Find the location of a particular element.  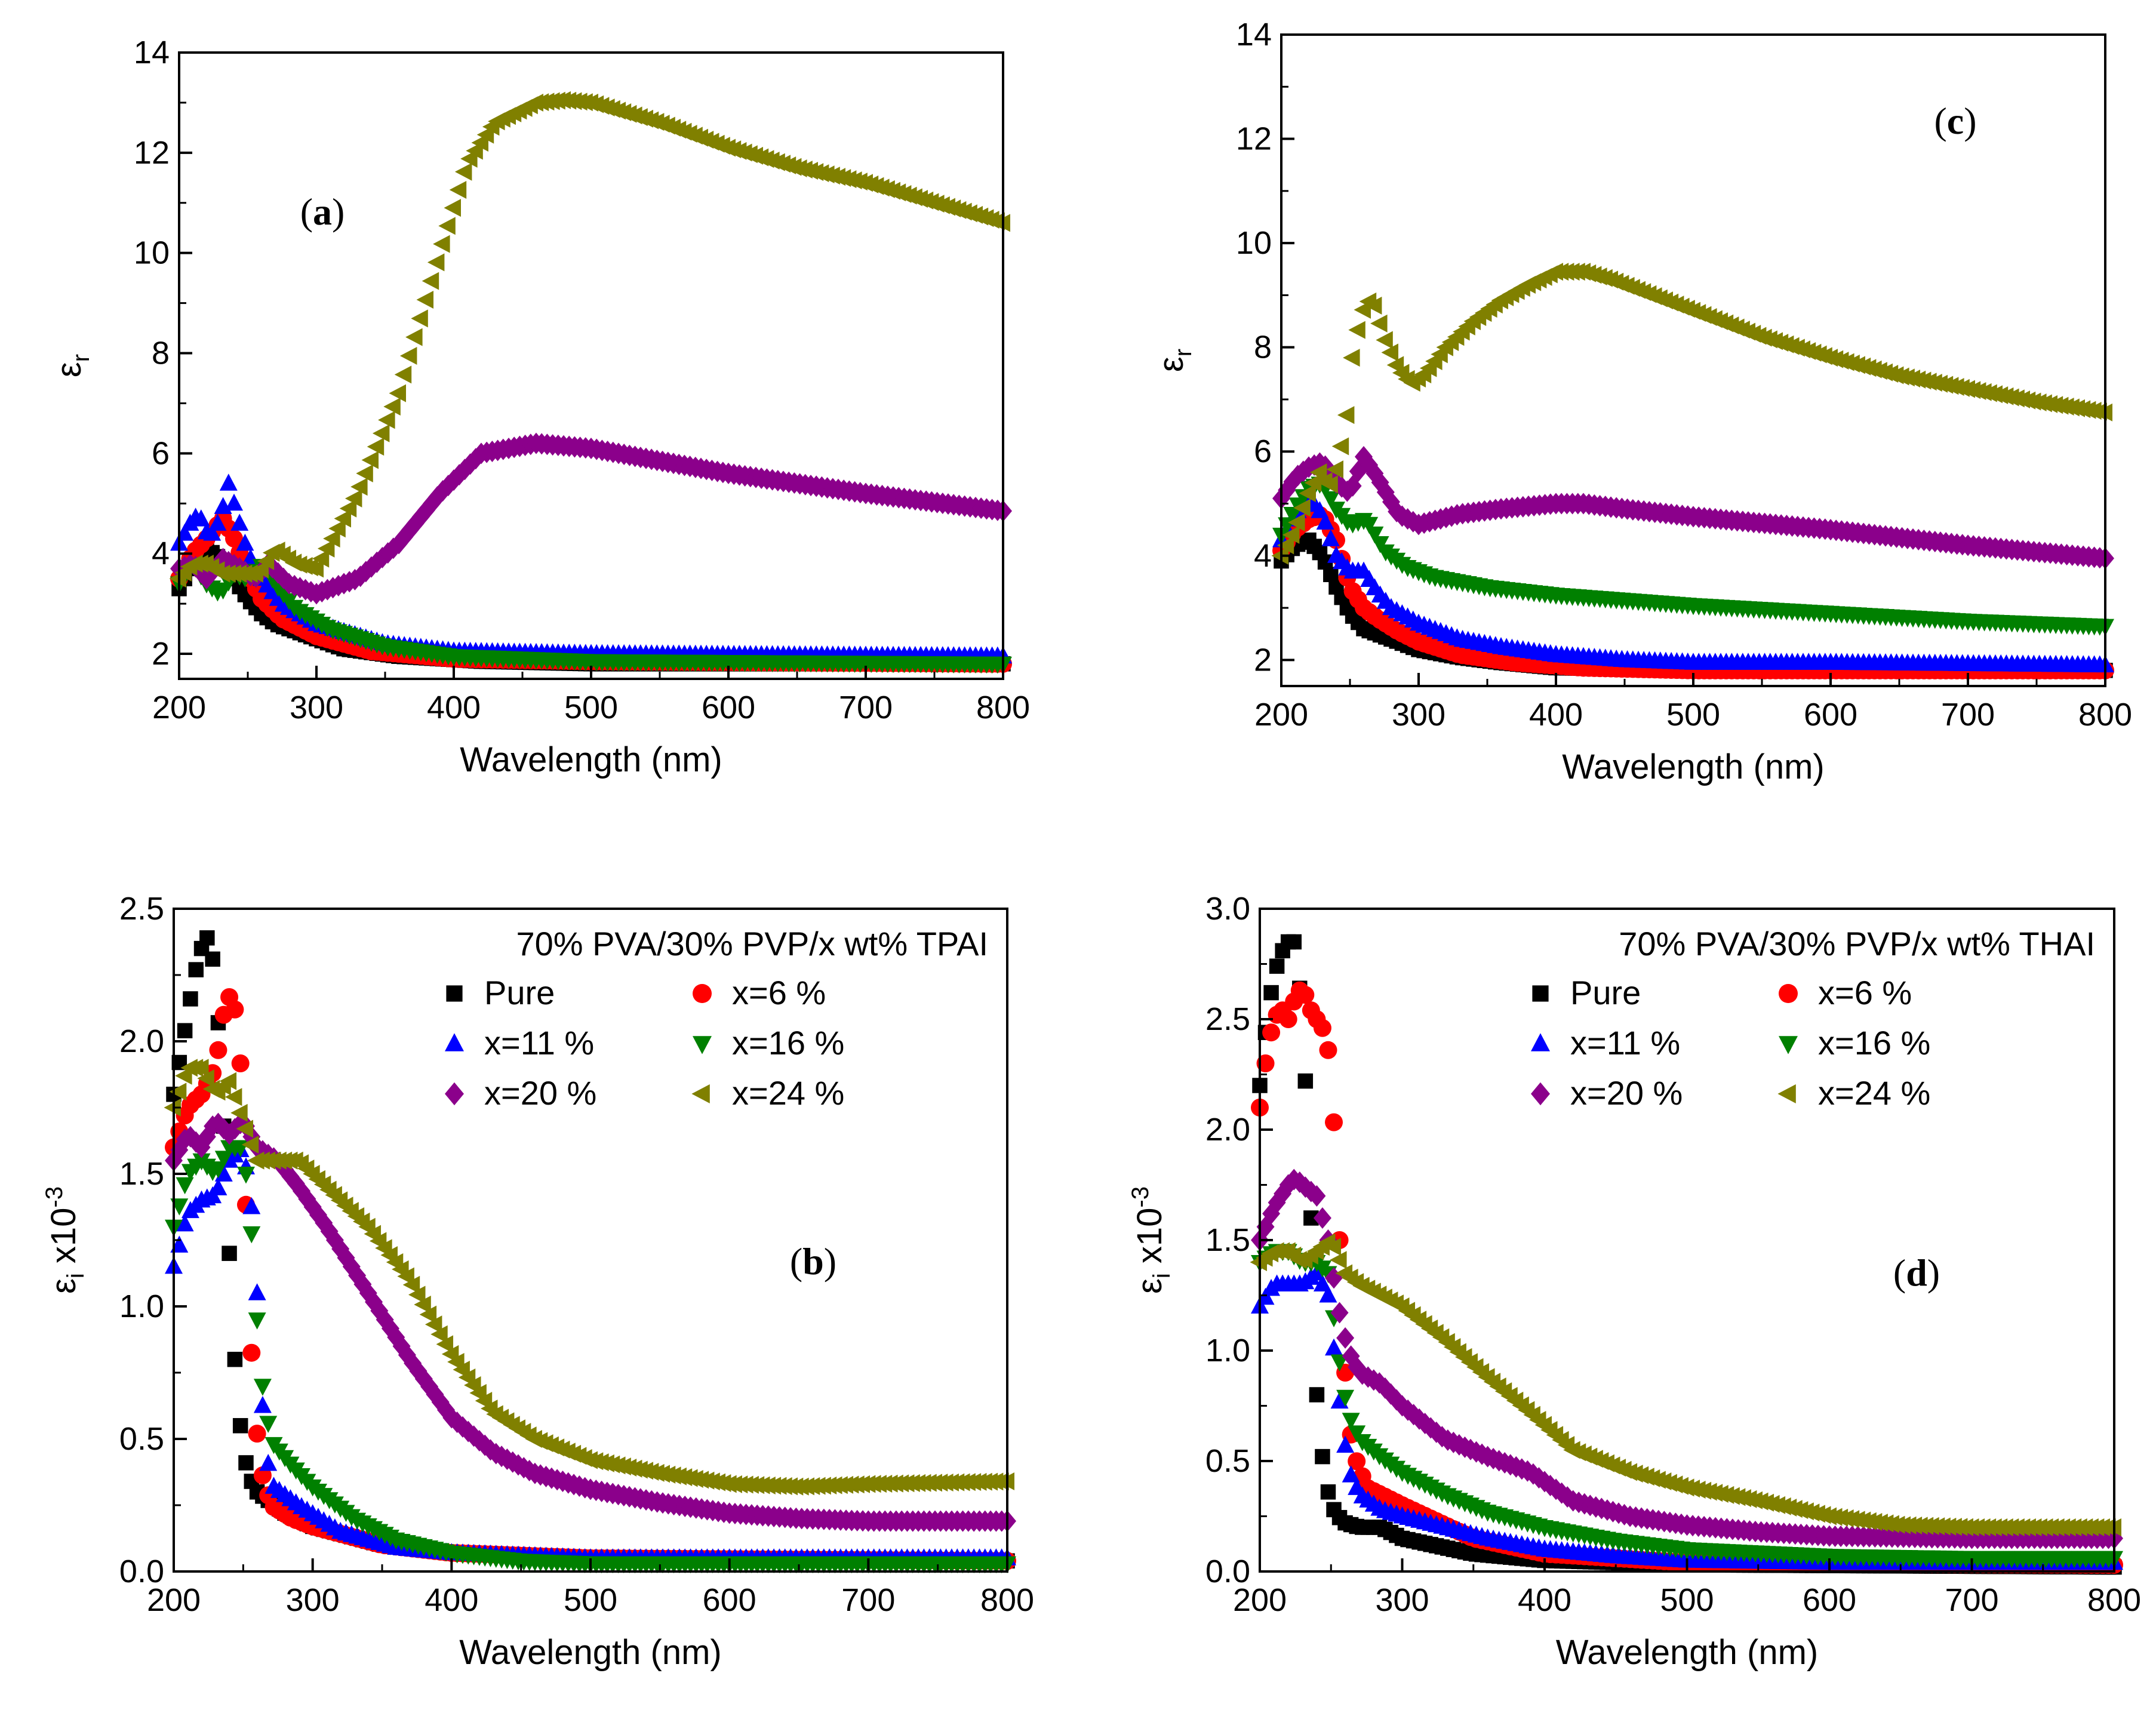

panel-label: (a) is located at coordinates (322, 211).